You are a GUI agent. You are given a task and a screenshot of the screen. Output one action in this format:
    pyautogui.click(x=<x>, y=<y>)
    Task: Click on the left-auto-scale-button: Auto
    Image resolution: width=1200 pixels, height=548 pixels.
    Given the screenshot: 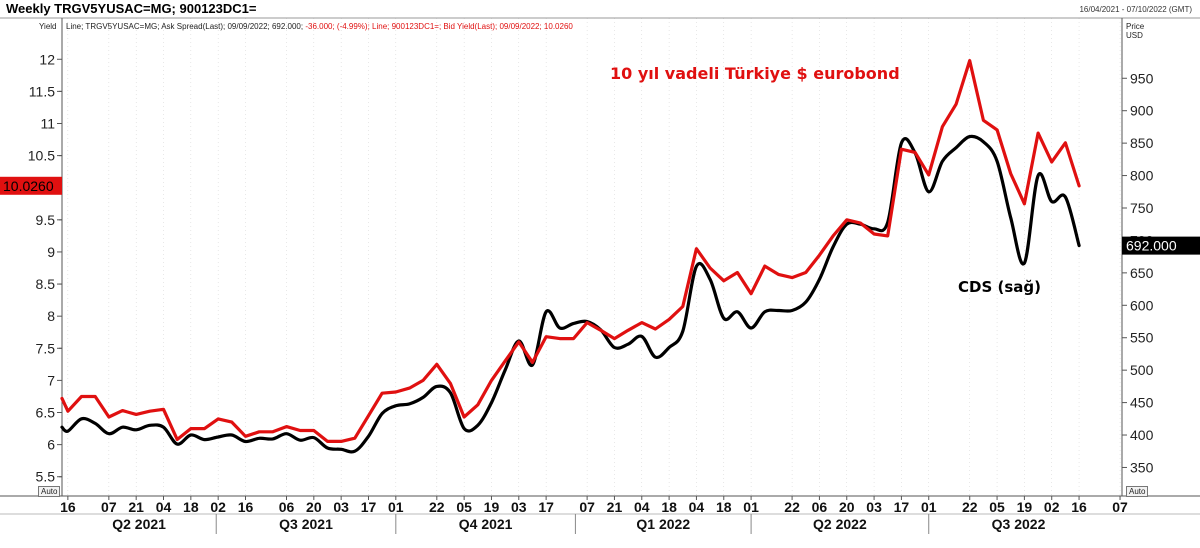 What is the action you would take?
    pyautogui.click(x=49, y=491)
    